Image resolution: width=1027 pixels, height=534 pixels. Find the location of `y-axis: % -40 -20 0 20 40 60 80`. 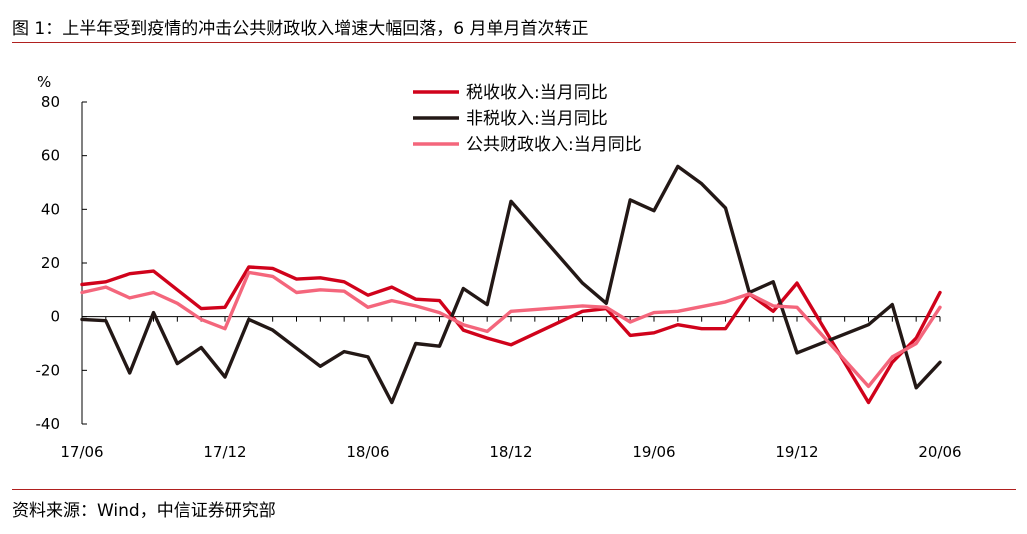

y-axis: % -40 -20 0 20 40 60 80 is located at coordinates (61, 253).